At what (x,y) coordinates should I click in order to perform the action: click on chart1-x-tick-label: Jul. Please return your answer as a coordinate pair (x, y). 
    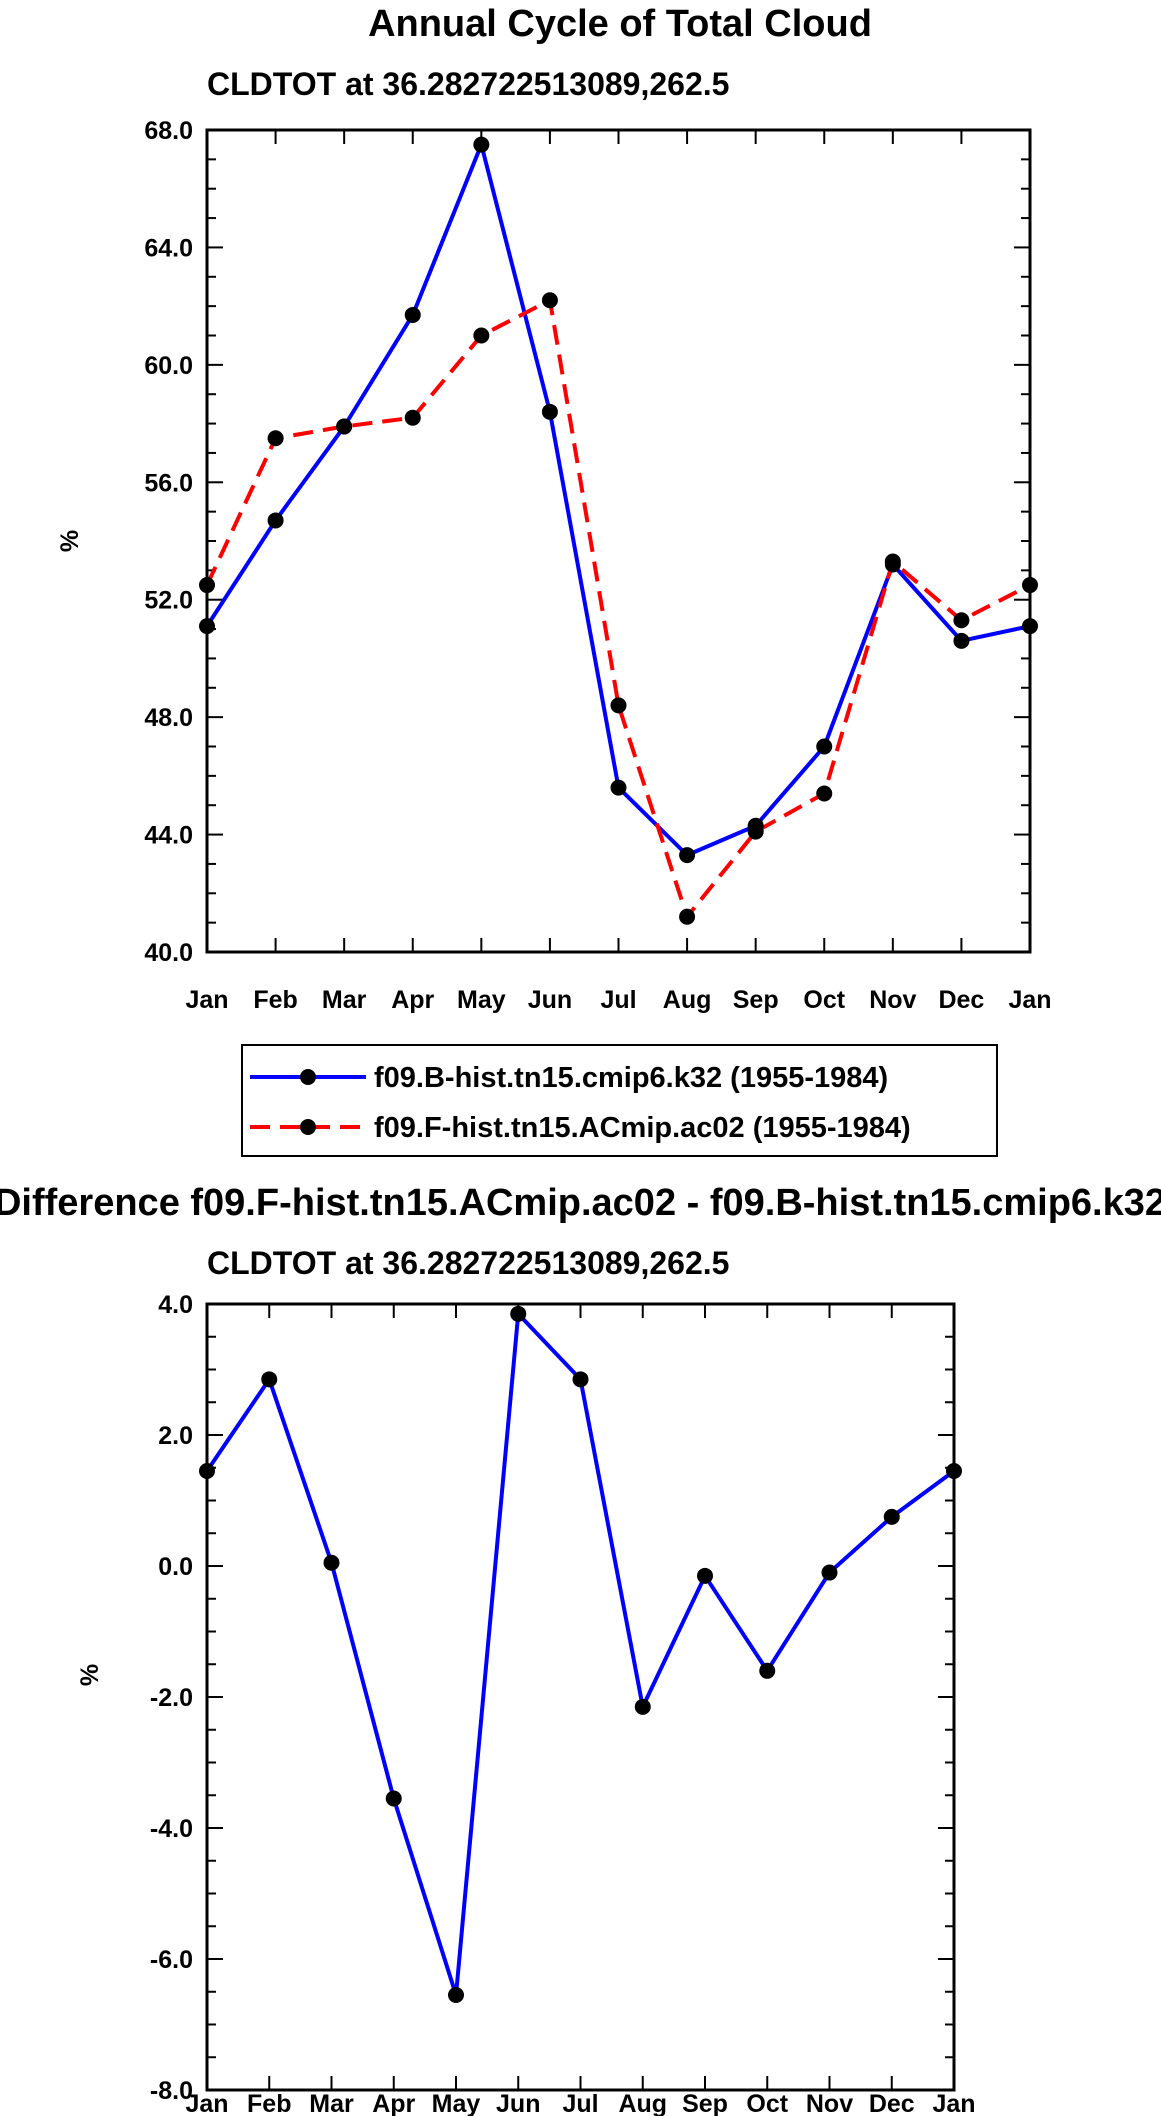
    Looking at the image, I should click on (618, 1000).